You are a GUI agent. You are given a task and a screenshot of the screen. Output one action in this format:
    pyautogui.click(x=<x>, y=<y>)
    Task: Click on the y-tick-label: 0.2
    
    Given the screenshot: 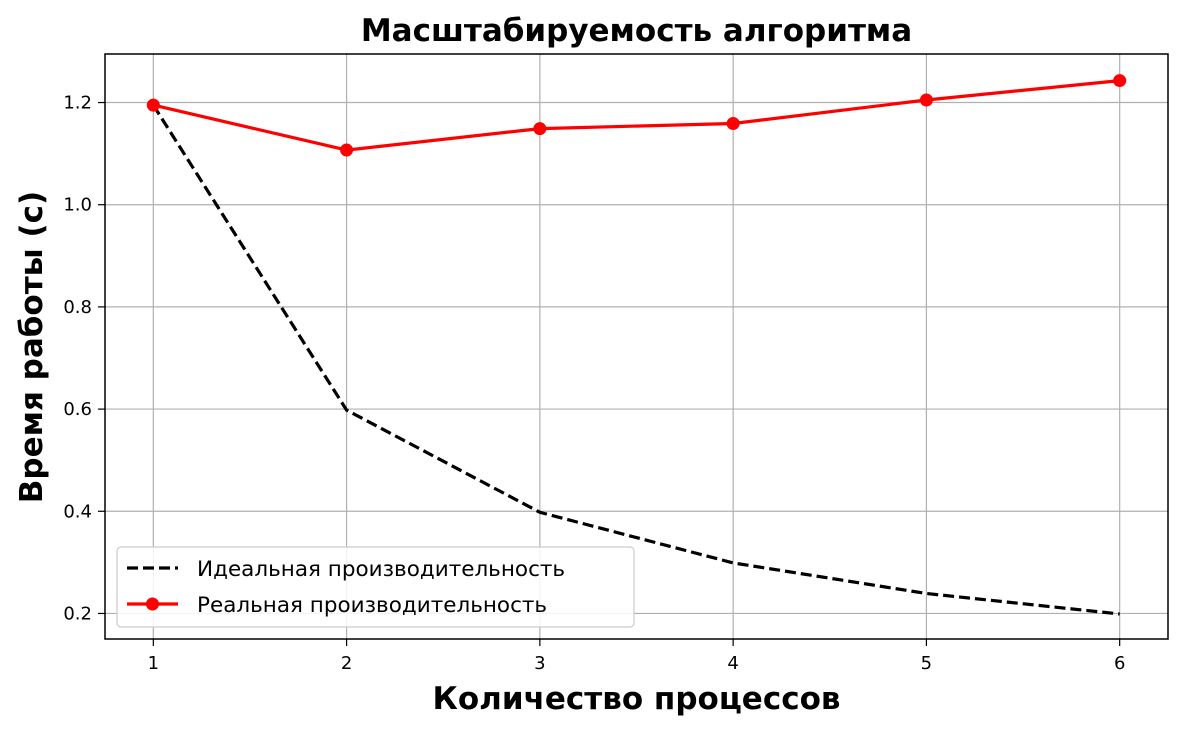 What is the action you would take?
    pyautogui.click(x=77, y=613)
    